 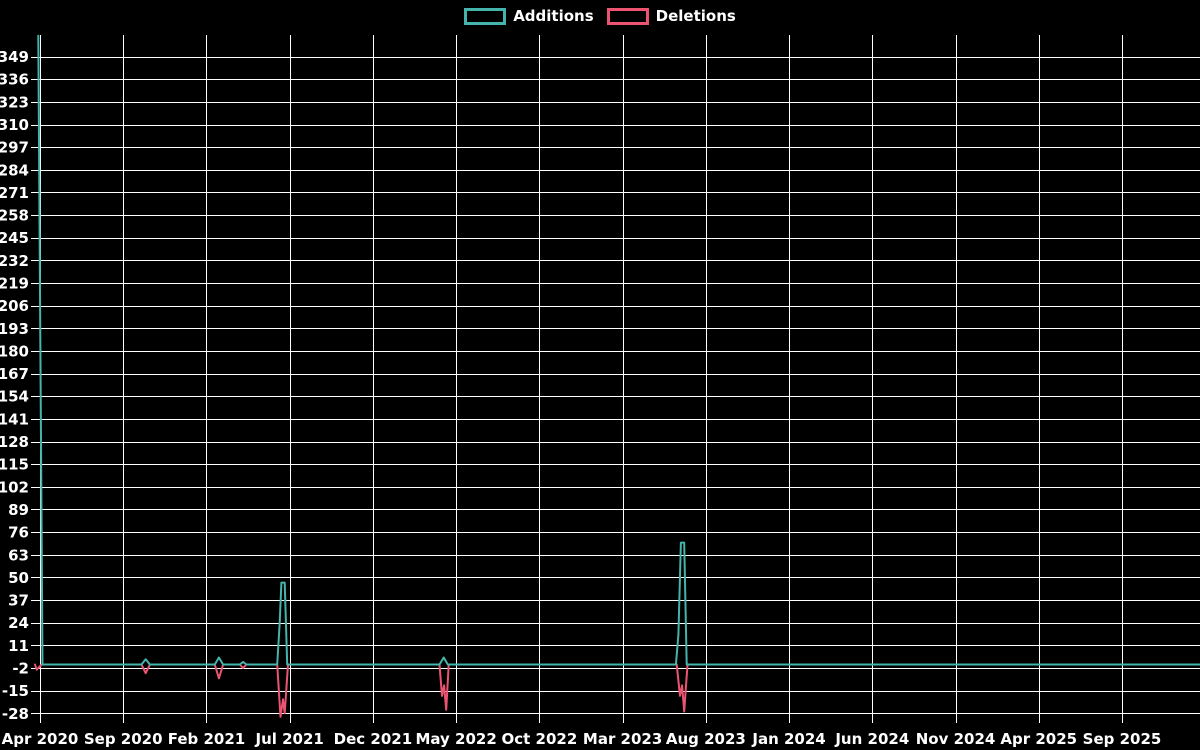 What do you see at coordinates (15, 691) in the screenshot?
I see `y-tick-label: -15` at bounding box center [15, 691].